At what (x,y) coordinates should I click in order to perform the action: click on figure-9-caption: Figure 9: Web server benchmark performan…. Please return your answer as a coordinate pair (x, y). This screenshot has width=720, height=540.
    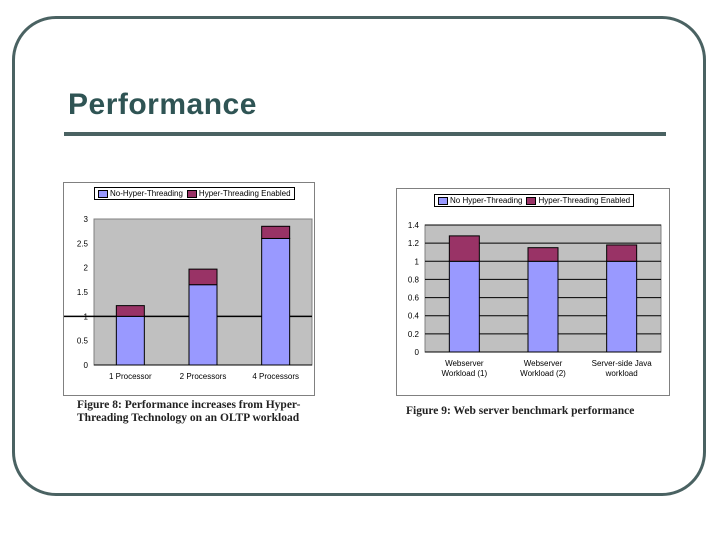
    Looking at the image, I should click on (520, 411).